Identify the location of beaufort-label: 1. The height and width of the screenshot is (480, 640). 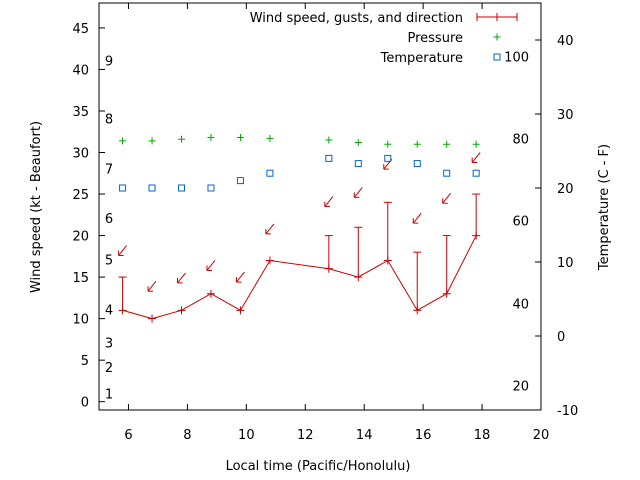
(109, 394).